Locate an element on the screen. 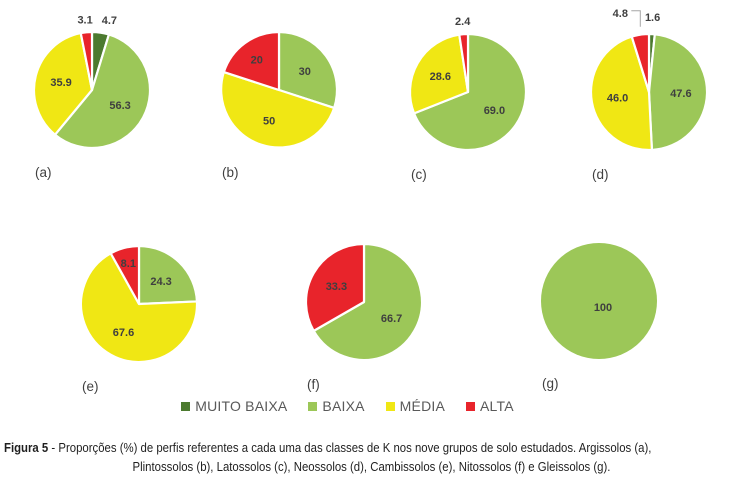 This screenshot has height=477, width=737. slice-value-label: 30 is located at coordinates (305, 72).